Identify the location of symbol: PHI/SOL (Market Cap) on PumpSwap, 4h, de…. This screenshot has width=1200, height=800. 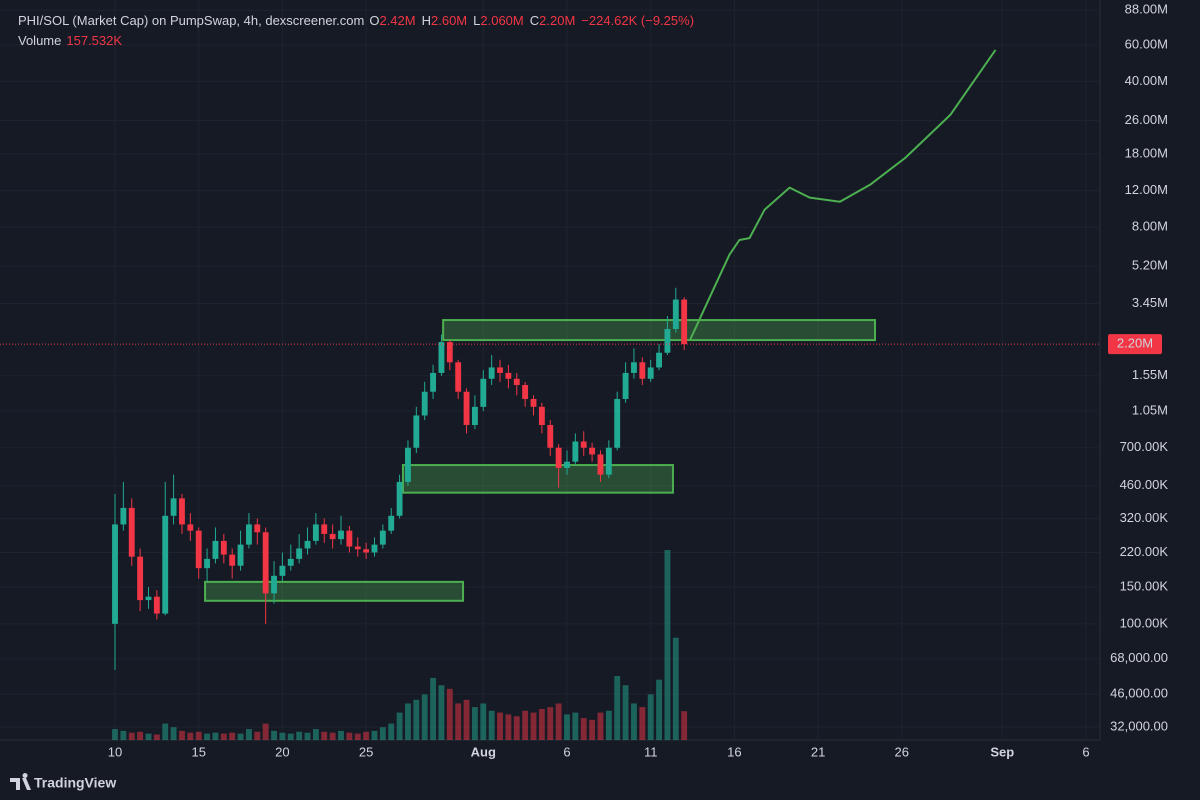
(191, 20).